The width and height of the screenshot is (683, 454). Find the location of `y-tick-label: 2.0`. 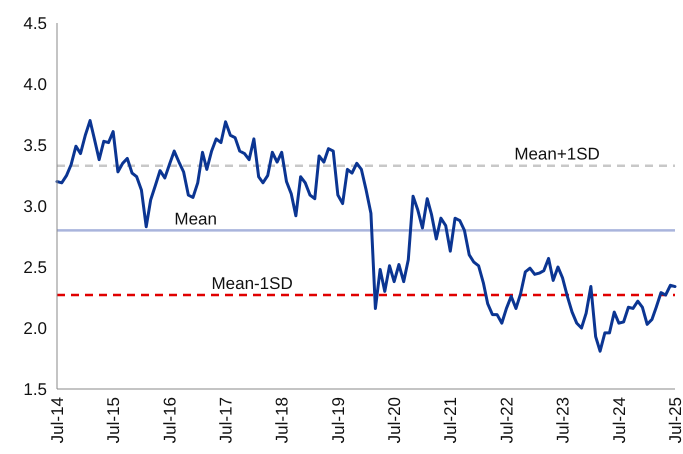

y-tick-label: 2.0 is located at coordinates (35, 328).